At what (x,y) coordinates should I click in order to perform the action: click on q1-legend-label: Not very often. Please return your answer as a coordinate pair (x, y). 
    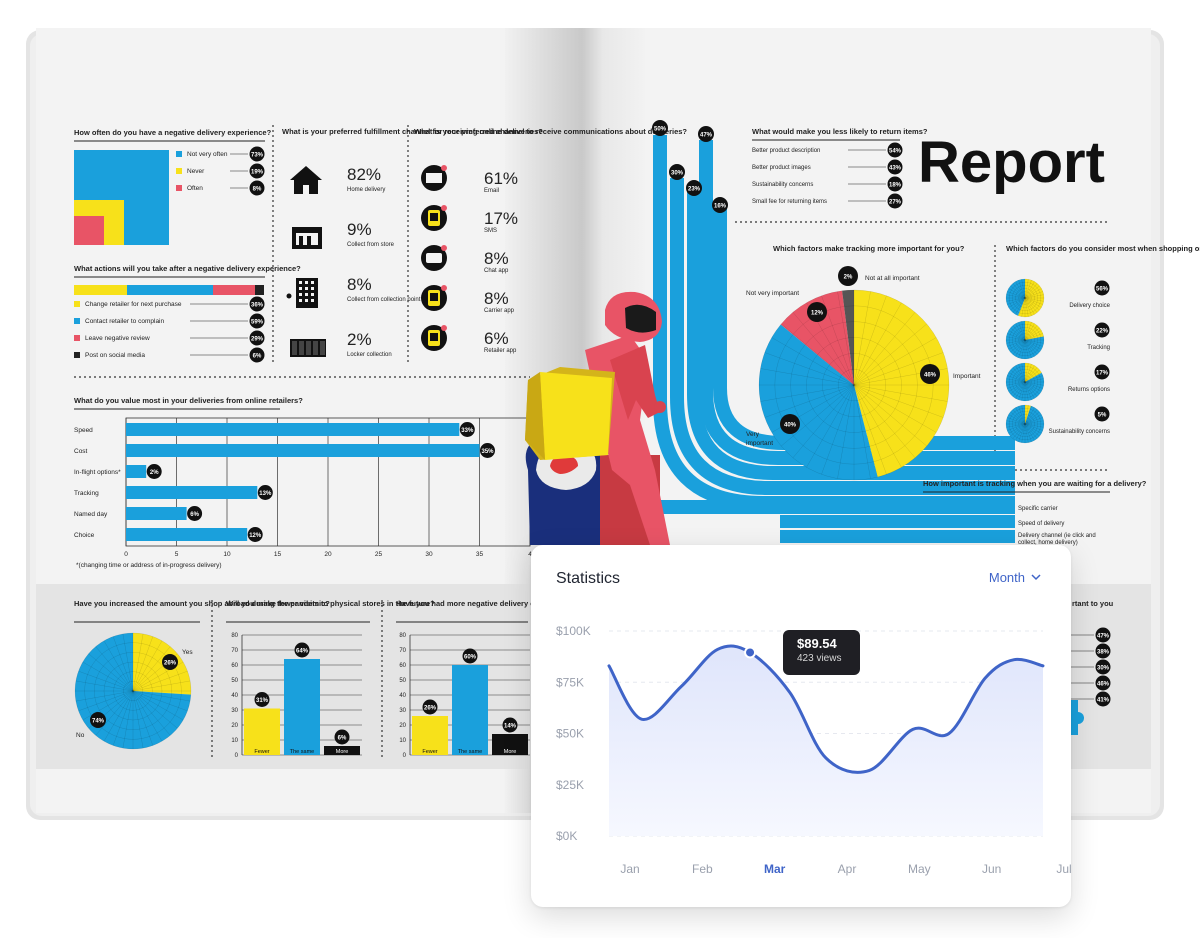
    Looking at the image, I should click on (207, 154).